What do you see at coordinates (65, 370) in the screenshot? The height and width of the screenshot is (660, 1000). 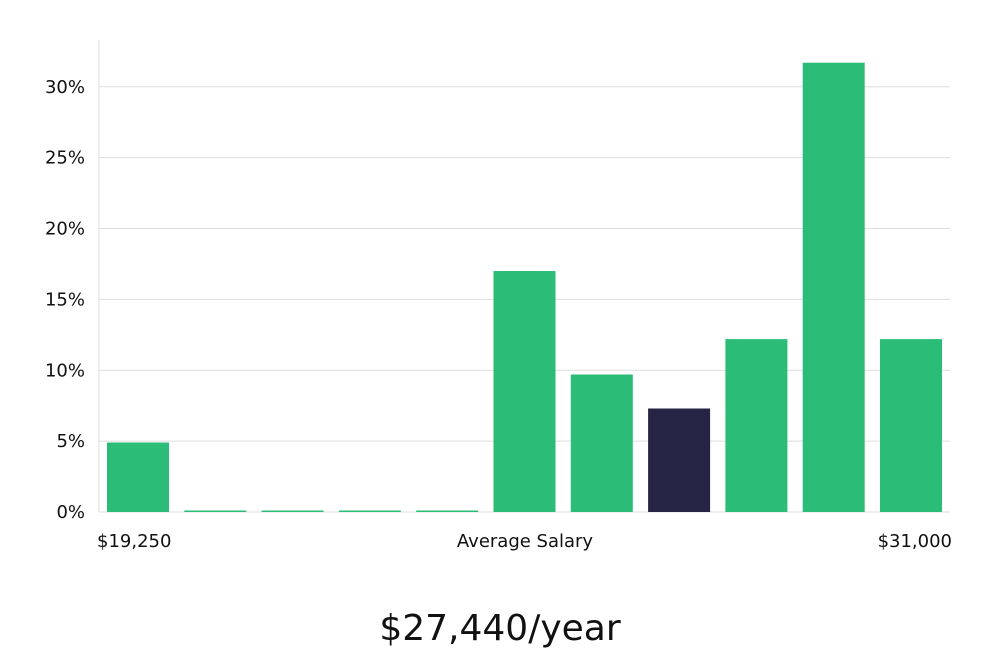 I see `y-tick-label: 10%` at bounding box center [65, 370].